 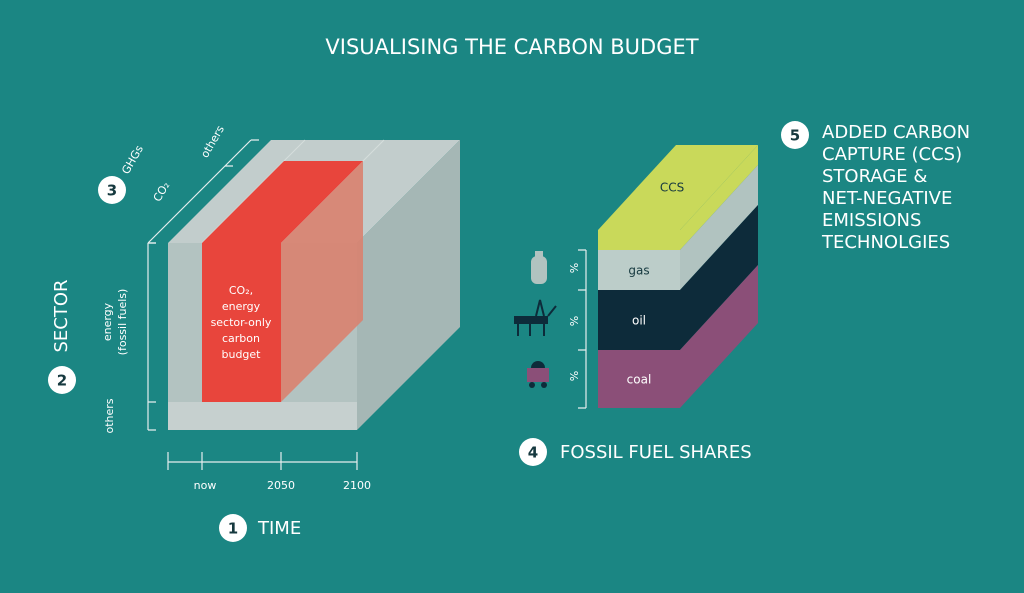 What do you see at coordinates (205, 485) in the screenshot?
I see `time-tick: now` at bounding box center [205, 485].